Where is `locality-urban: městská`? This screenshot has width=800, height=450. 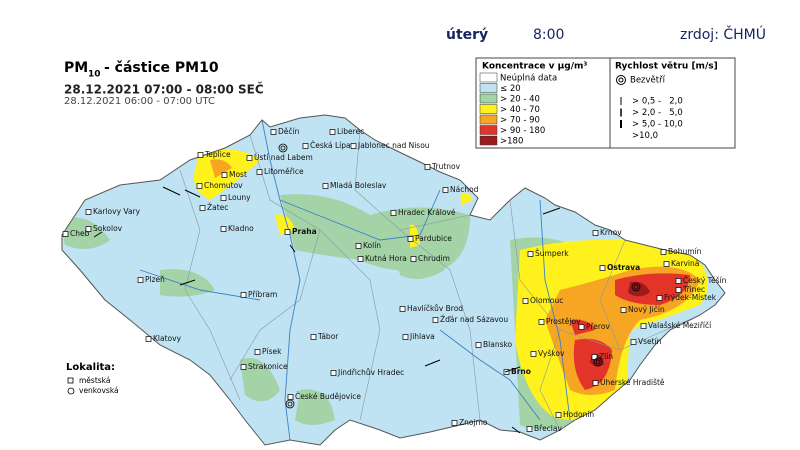
locality-urban: městská is located at coordinates (94, 380).